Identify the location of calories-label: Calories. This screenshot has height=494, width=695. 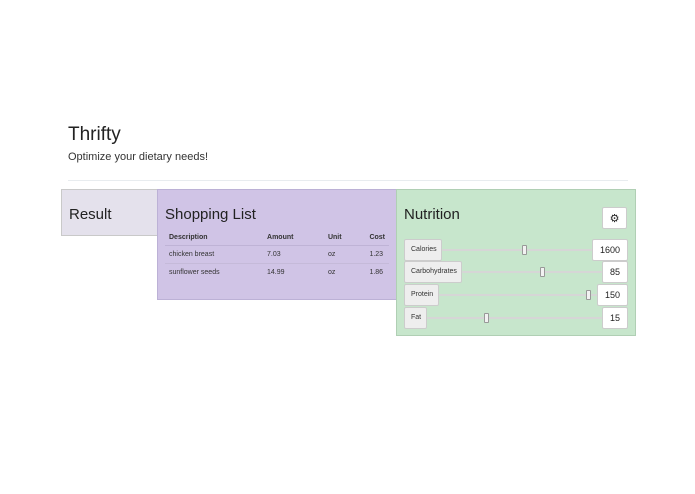
(423, 250).